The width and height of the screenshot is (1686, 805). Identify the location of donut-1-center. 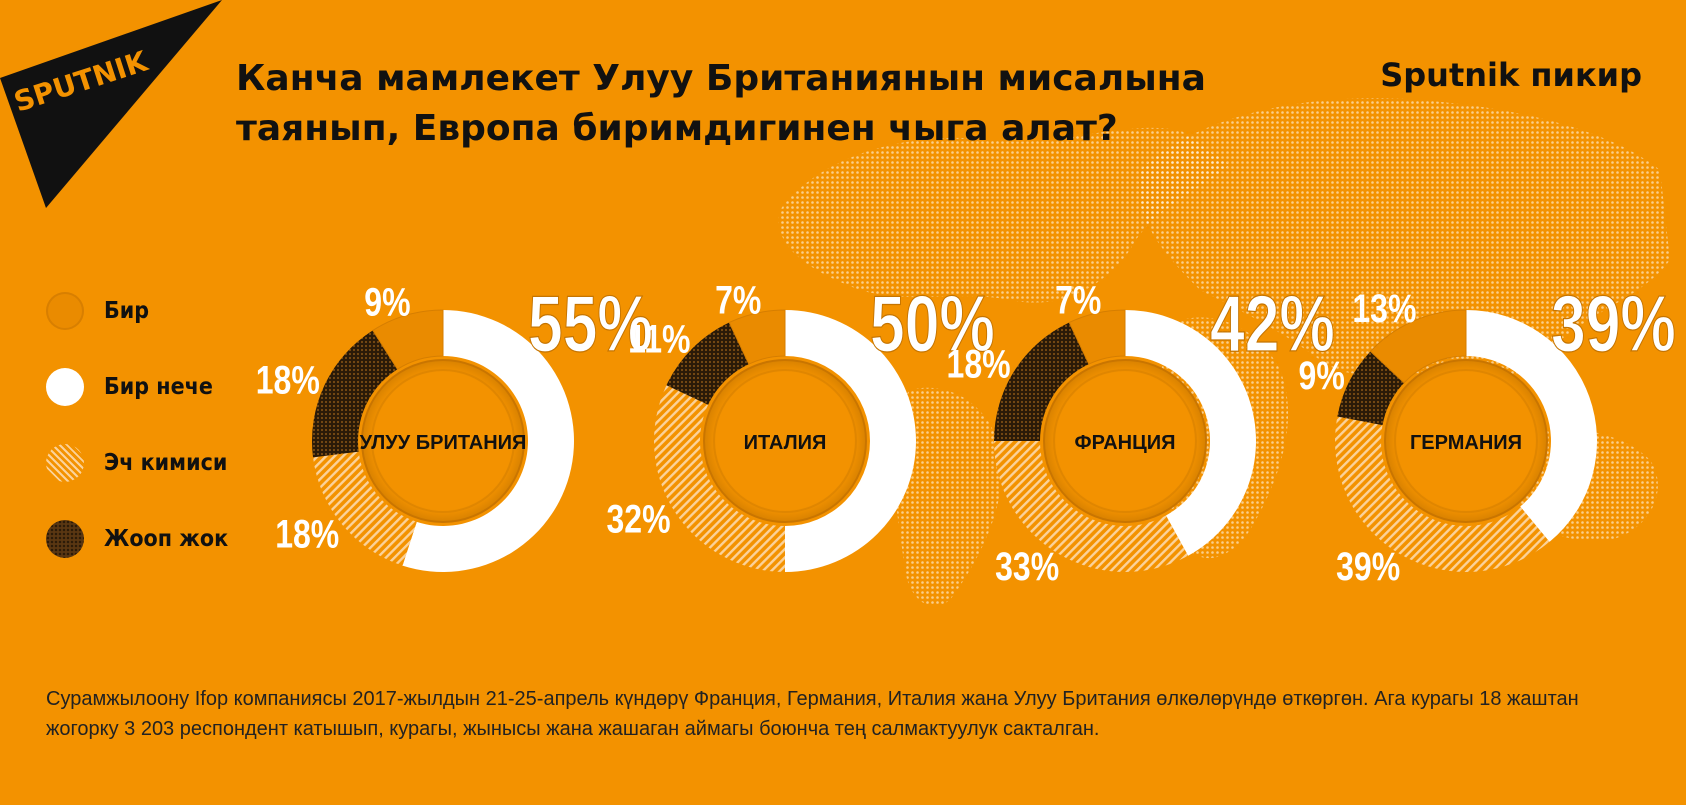
(443, 441).